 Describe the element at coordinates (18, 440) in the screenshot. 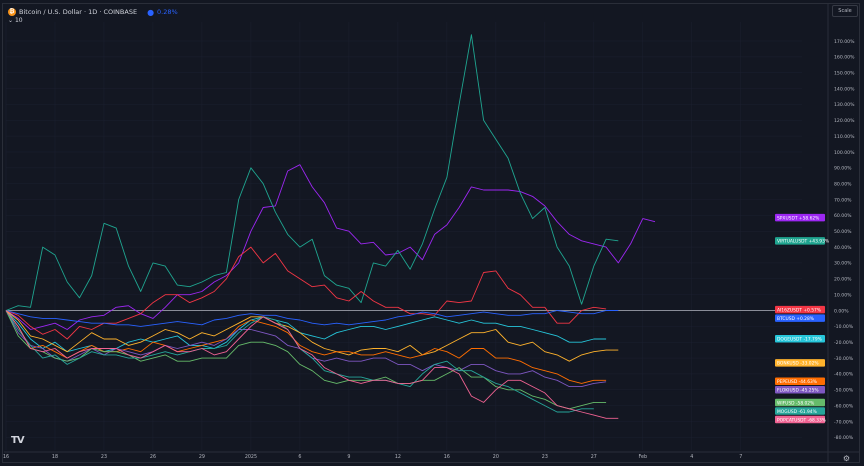

I see `tradingview-logo: TV` at that location.